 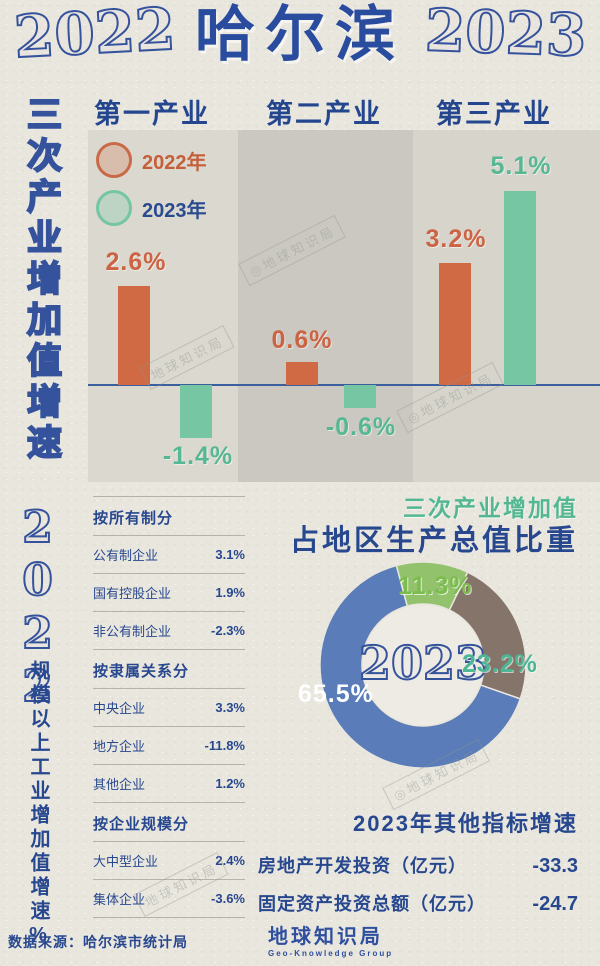 What do you see at coordinates (114, 208) in the screenshot?
I see `legend-dot-2023-icon` at bounding box center [114, 208].